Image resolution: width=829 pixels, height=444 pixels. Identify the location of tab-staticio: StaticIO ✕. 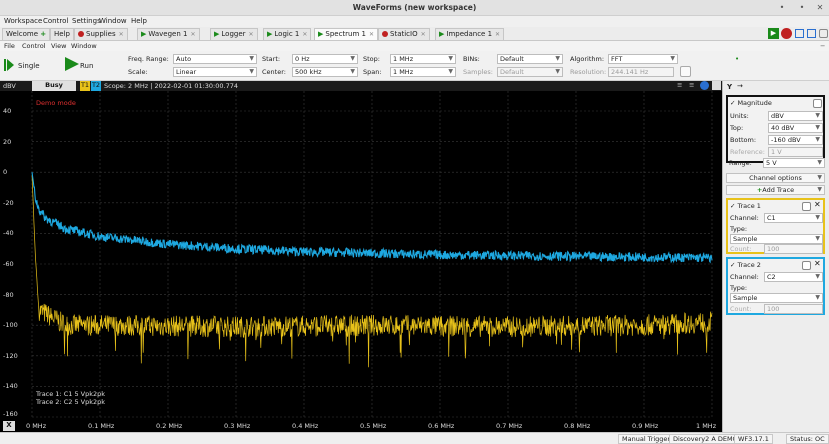
(404, 34).